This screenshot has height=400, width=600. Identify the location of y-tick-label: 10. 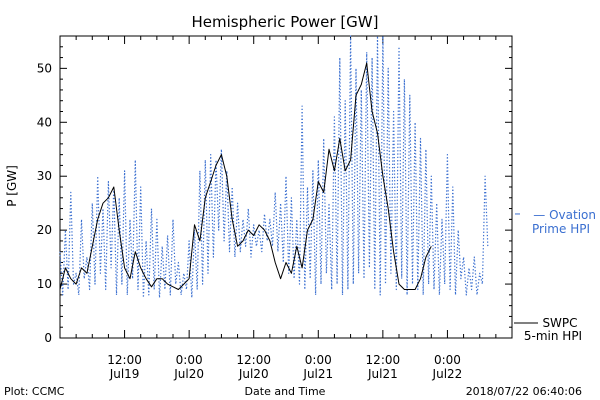
(44, 284).